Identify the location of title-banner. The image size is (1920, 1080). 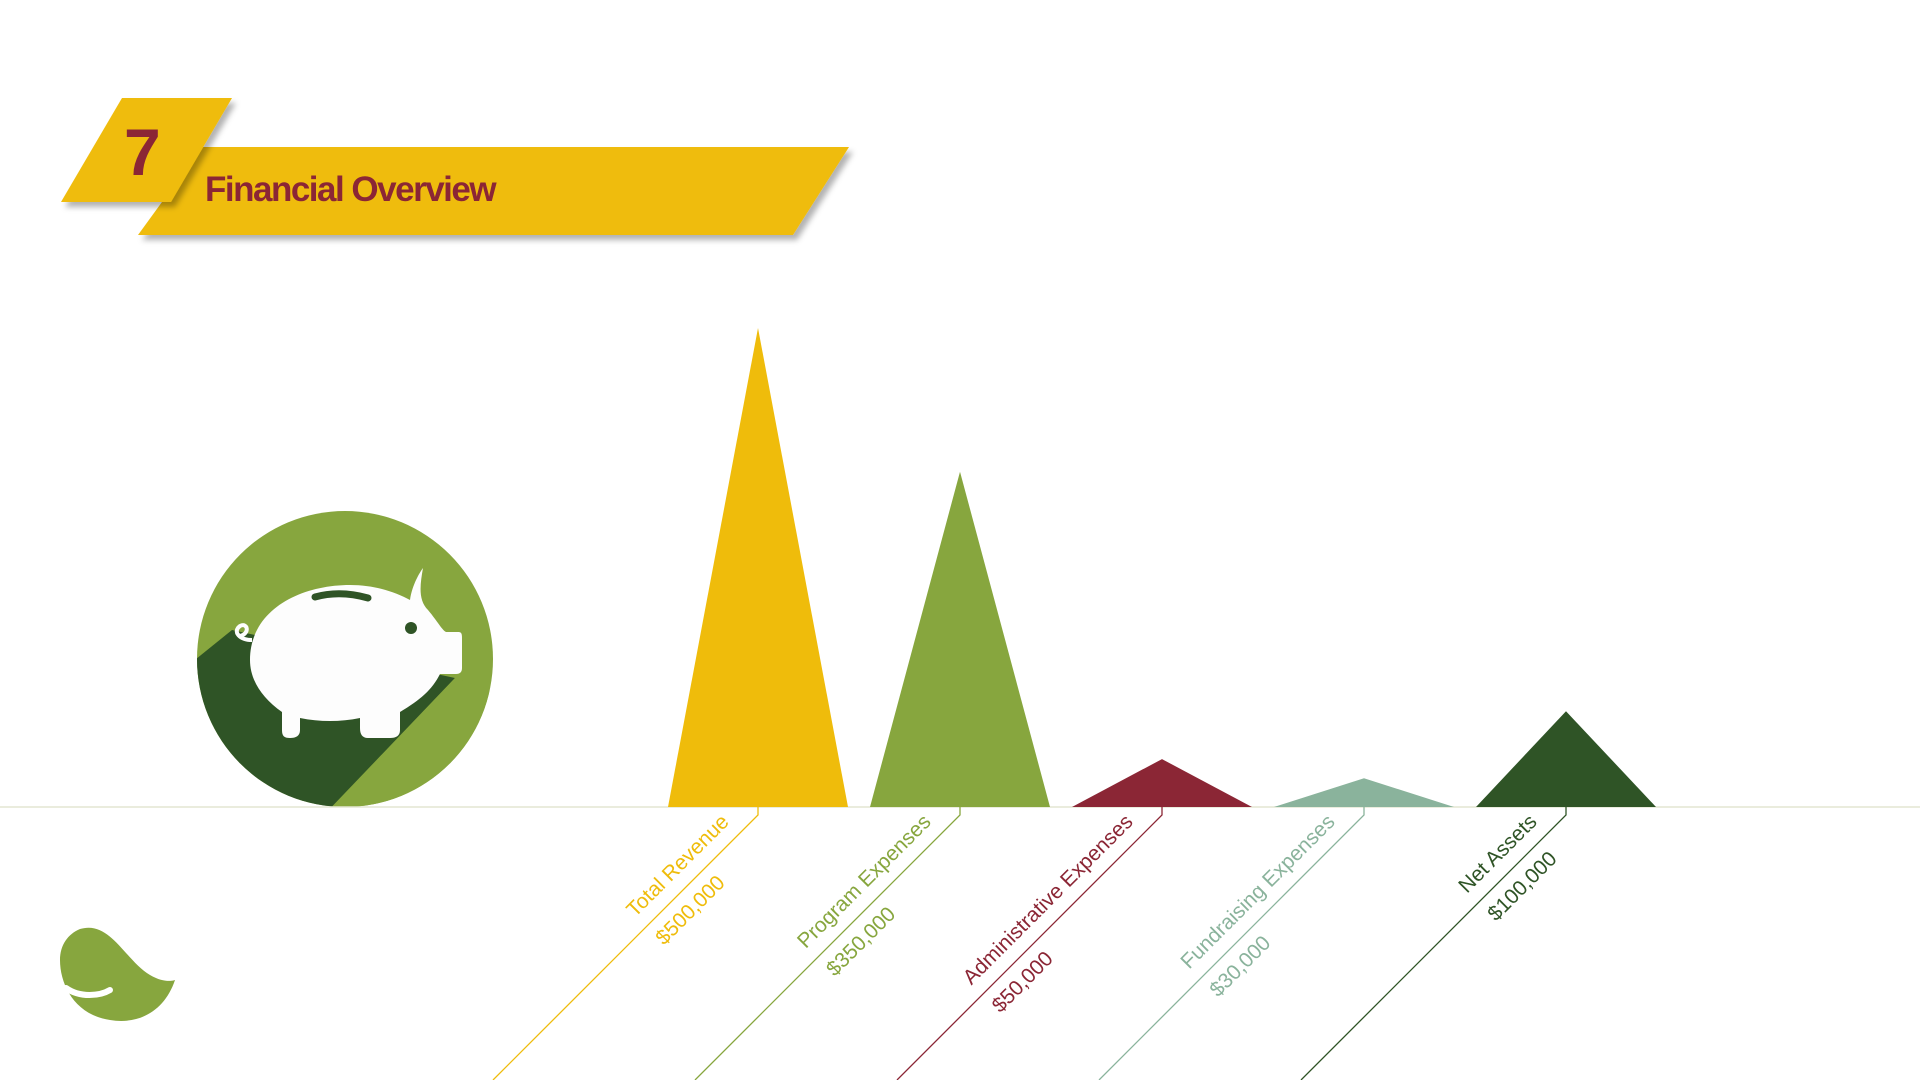
(493, 191).